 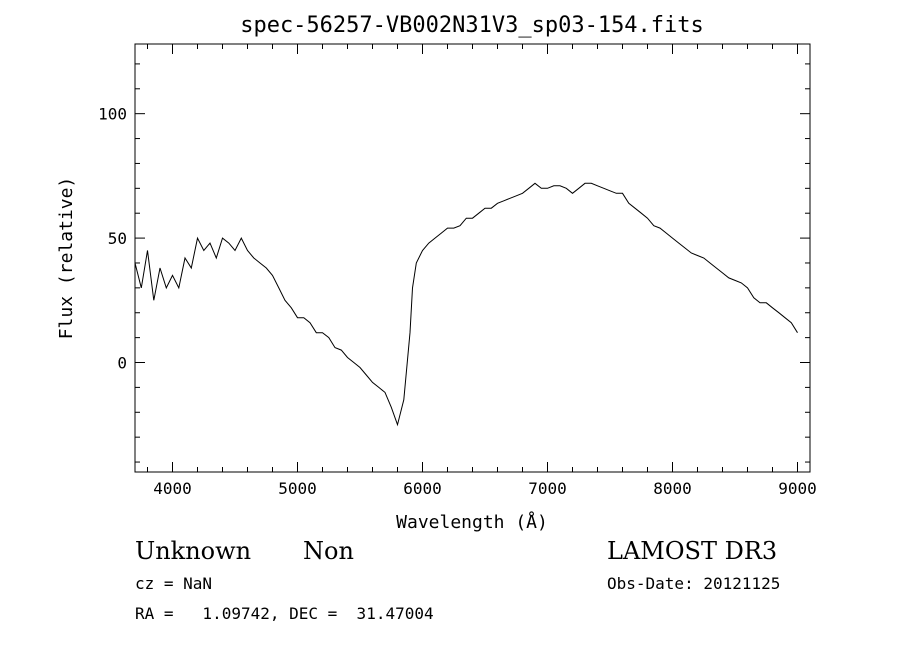 I want to click on redshift-cz: cz = NaN, so click(x=173, y=583).